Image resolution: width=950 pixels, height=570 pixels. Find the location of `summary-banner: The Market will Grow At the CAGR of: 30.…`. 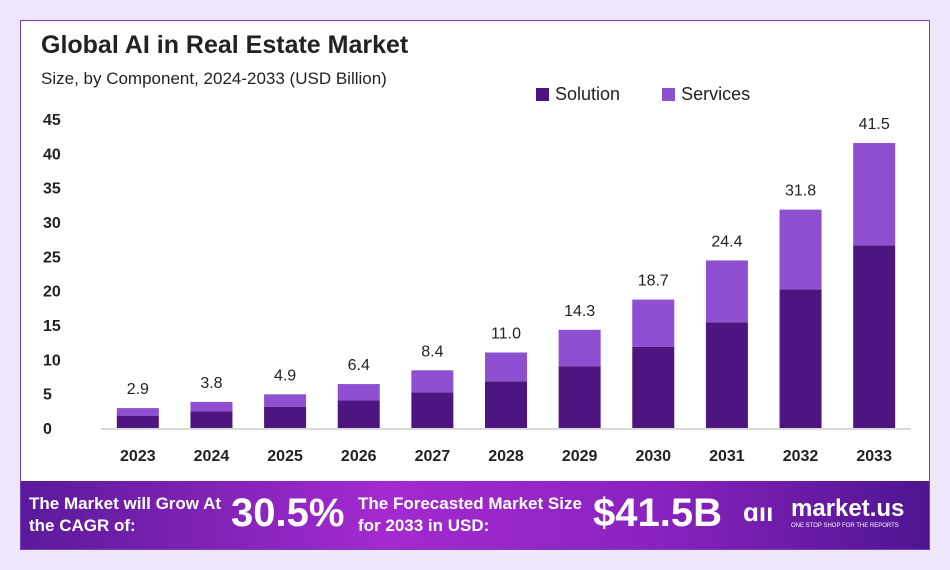

summary-banner: The Market will Grow At the CAGR of: 30.… is located at coordinates (475, 515).